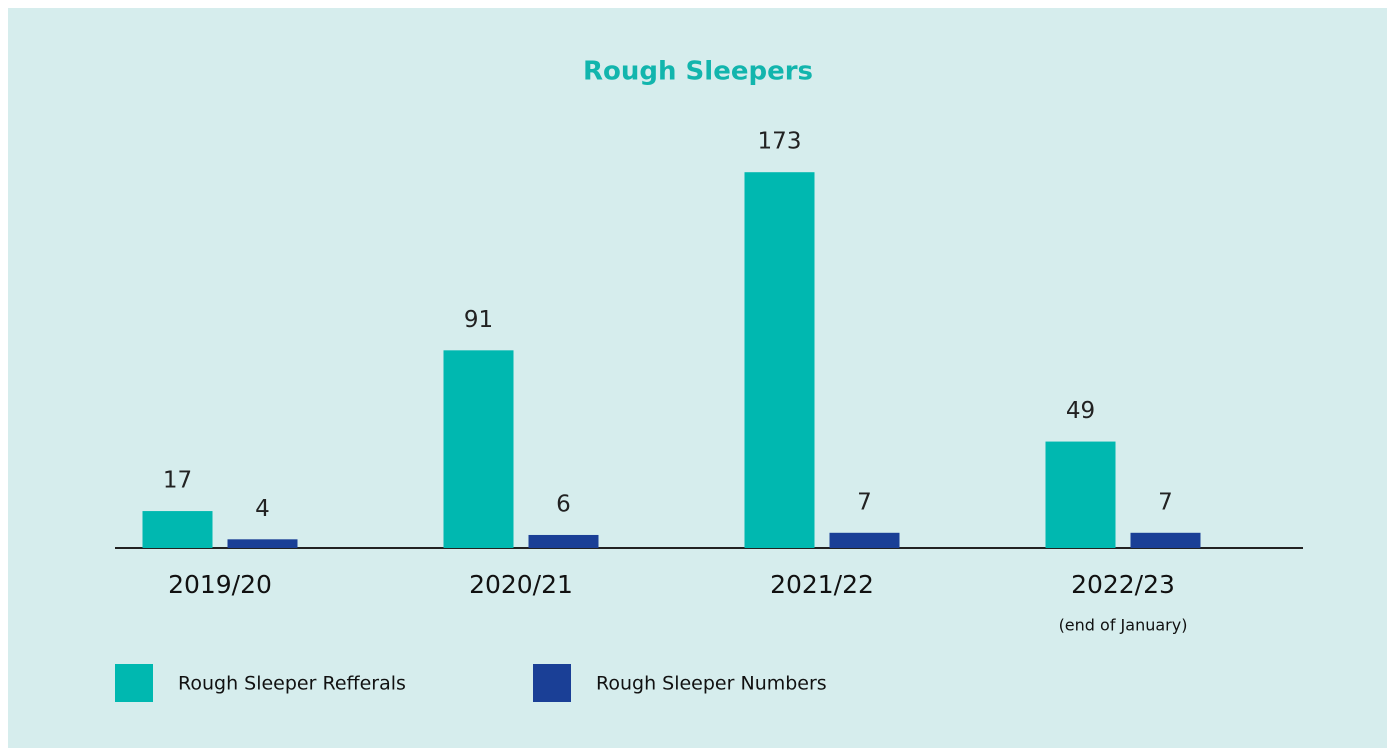 This screenshot has height=756, width=1395. I want to click on value-label: 4, so click(262, 509).